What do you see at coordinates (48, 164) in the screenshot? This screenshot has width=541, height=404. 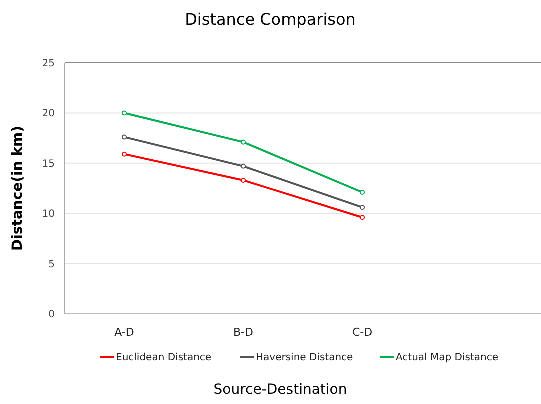 I see `y-tick-label: 15` at bounding box center [48, 164].